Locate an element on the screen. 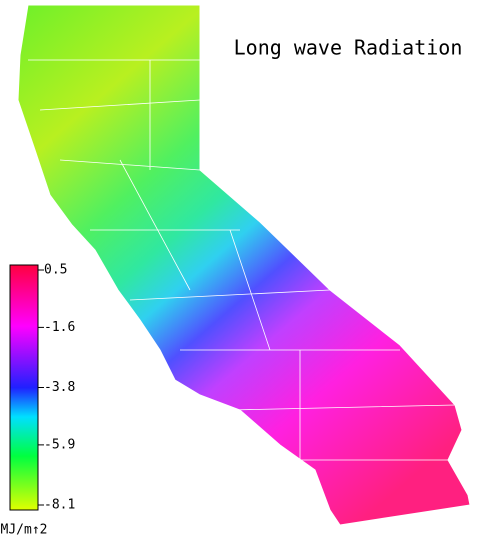 The image size is (500, 554). colorbar-tick-label: -3.8 is located at coordinates (59, 387).